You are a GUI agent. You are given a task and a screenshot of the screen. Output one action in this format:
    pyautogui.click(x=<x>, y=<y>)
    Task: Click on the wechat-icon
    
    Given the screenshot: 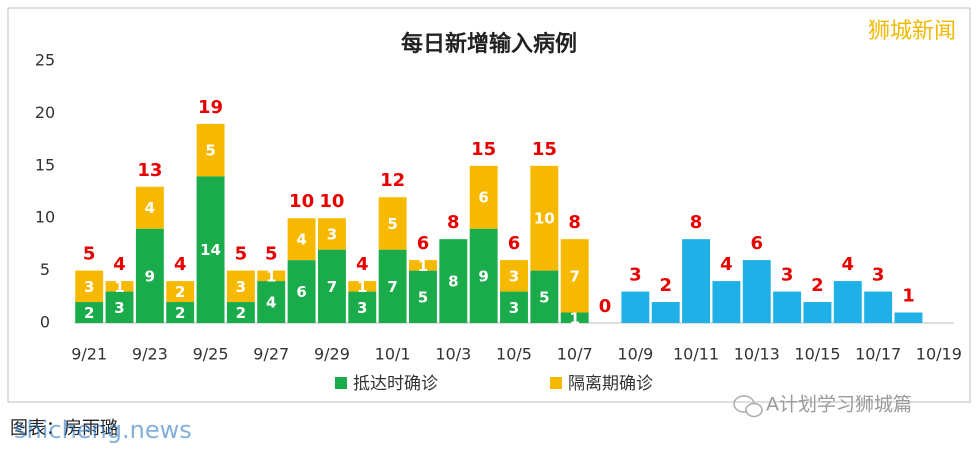 What is the action you would take?
    pyautogui.click(x=748, y=406)
    